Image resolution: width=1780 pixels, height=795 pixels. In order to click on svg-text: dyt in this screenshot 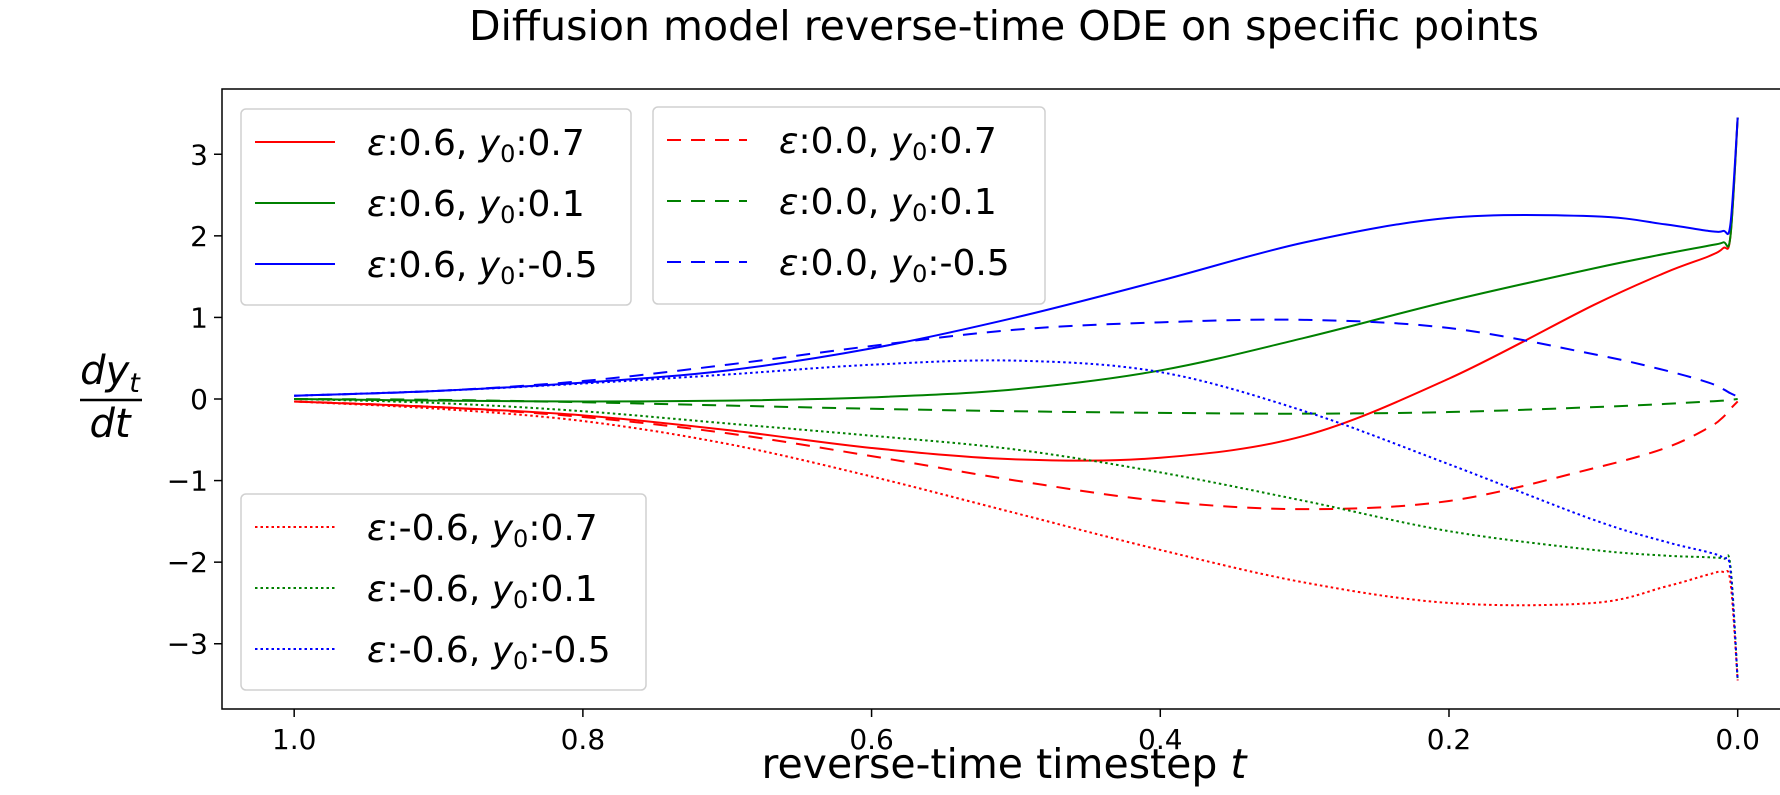, I will do `click(110, 373)`.